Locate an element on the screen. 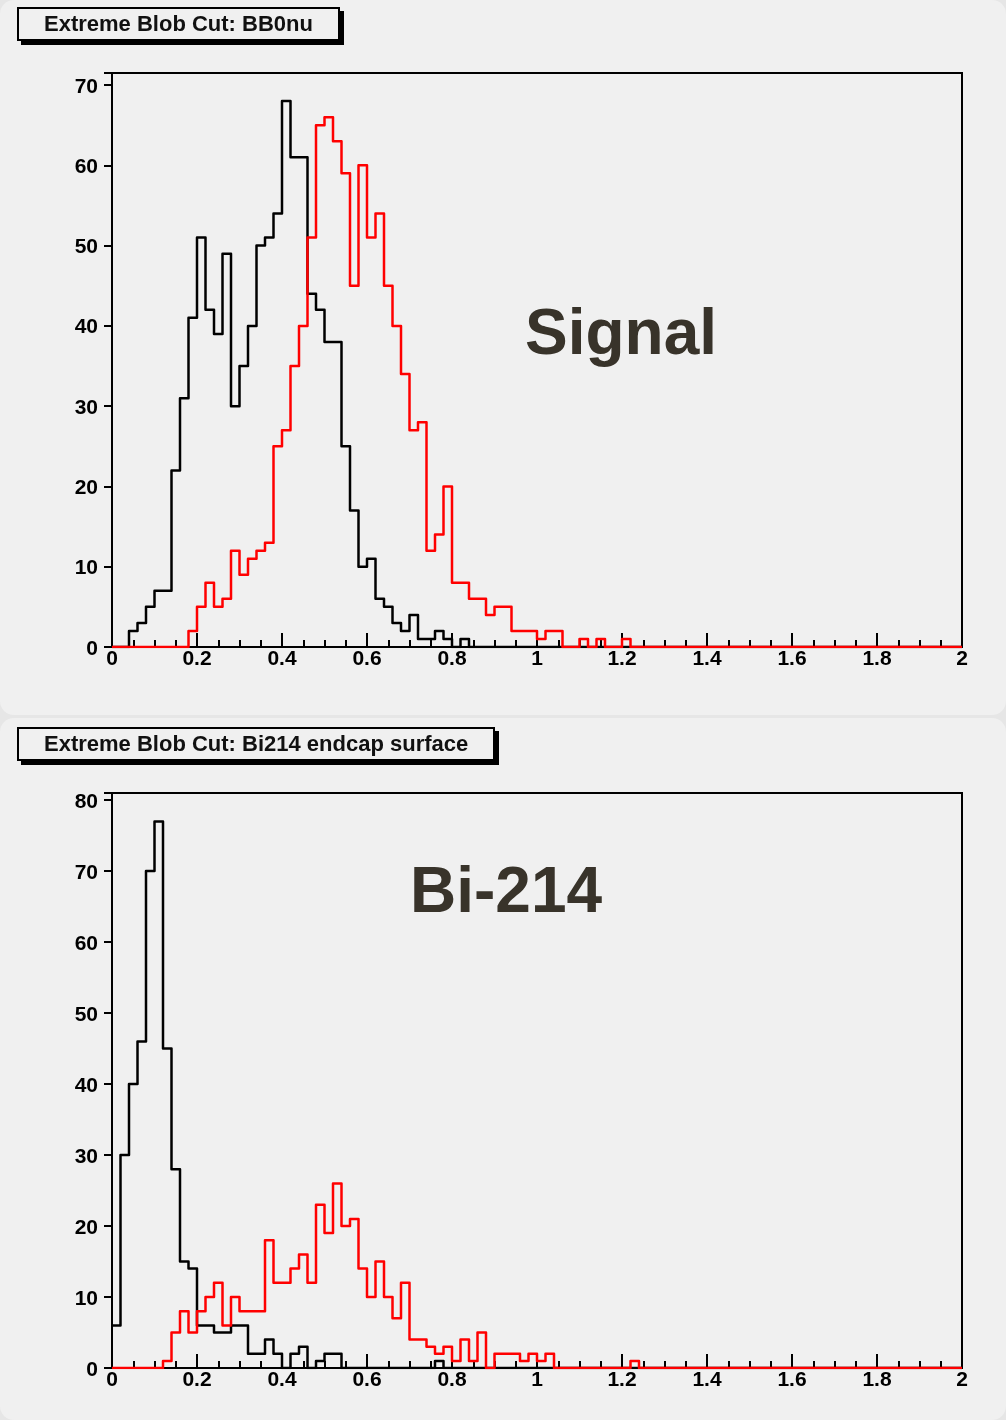 Image resolution: width=1006 pixels, height=1420 pixels. annotation: Bi-214 is located at coordinates (506, 890).